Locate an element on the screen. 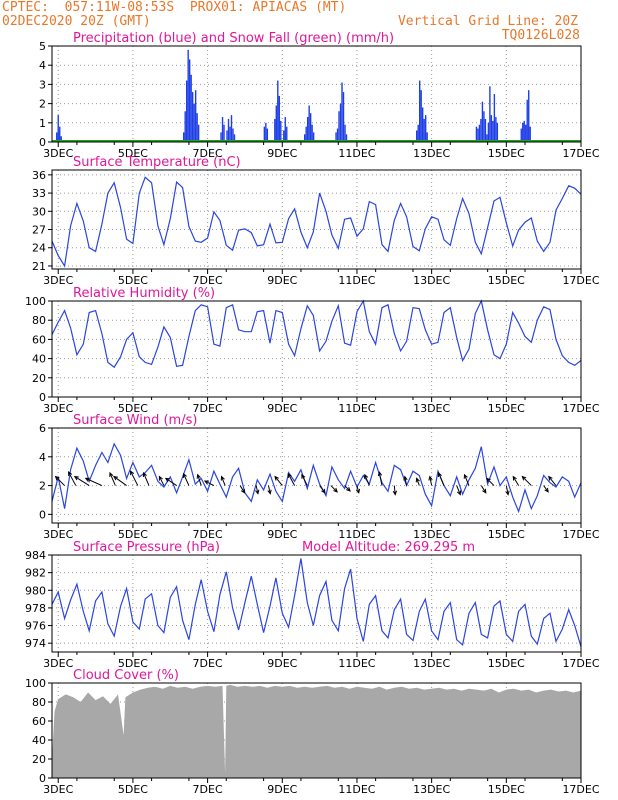 The image size is (618, 800). y-tick-label: 27 is located at coordinates (39, 230).